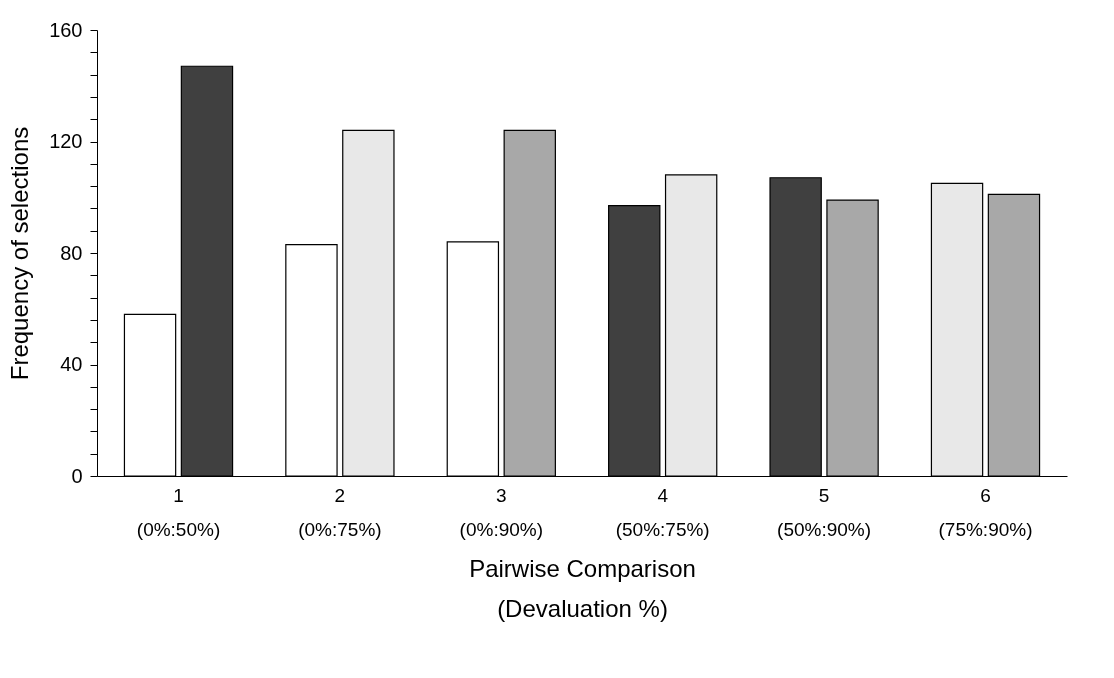 The width and height of the screenshot is (1114, 678). Describe the element at coordinates (824, 512) in the screenshot. I see `x-tick-label: 5 (50%:90%)` at that location.